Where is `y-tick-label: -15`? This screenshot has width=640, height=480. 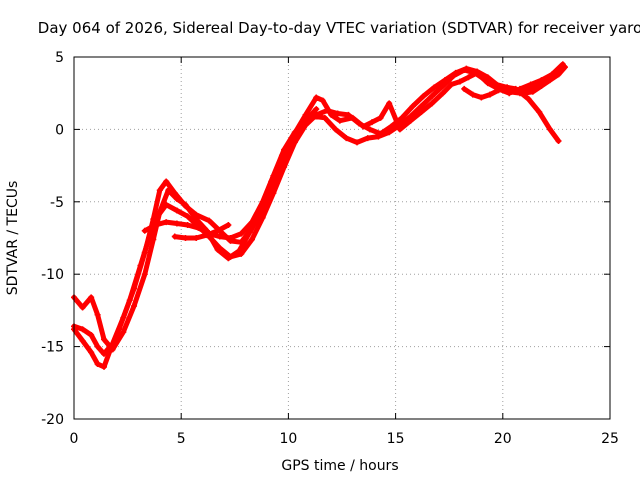
y-tick-label: -15 is located at coordinates (52, 348).